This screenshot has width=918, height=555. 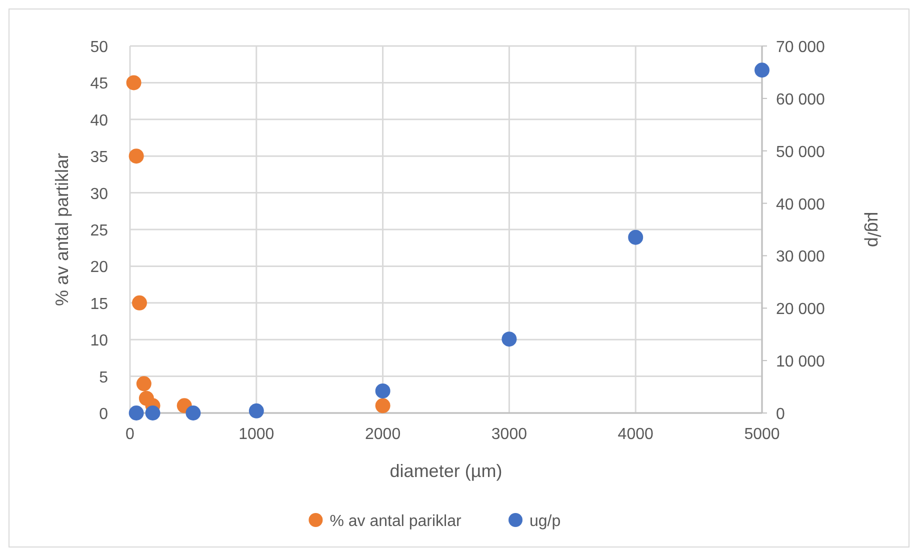 I want to click on x-tick-label: 0, so click(x=130, y=434).